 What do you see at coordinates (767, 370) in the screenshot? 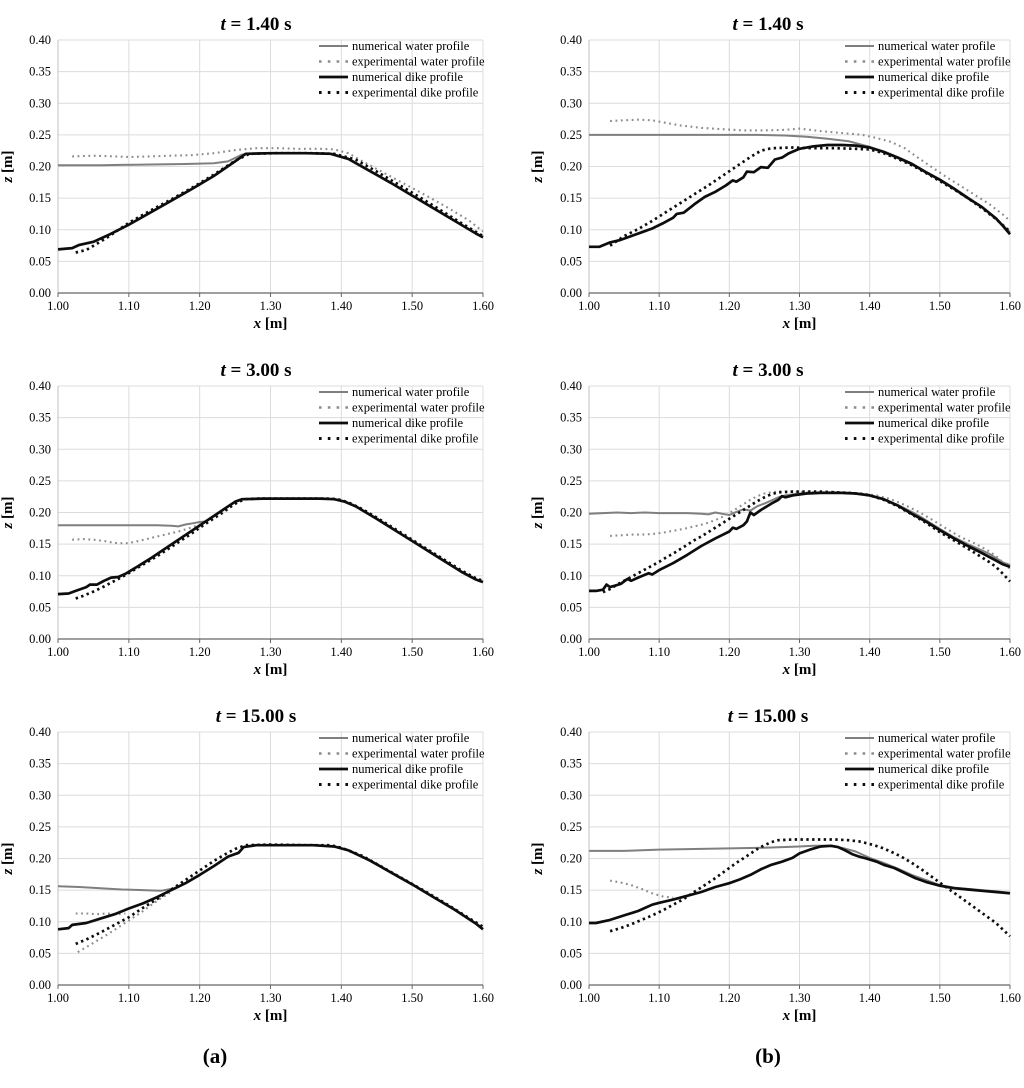
I see `chart-title: t = 3.00 s` at bounding box center [767, 370].